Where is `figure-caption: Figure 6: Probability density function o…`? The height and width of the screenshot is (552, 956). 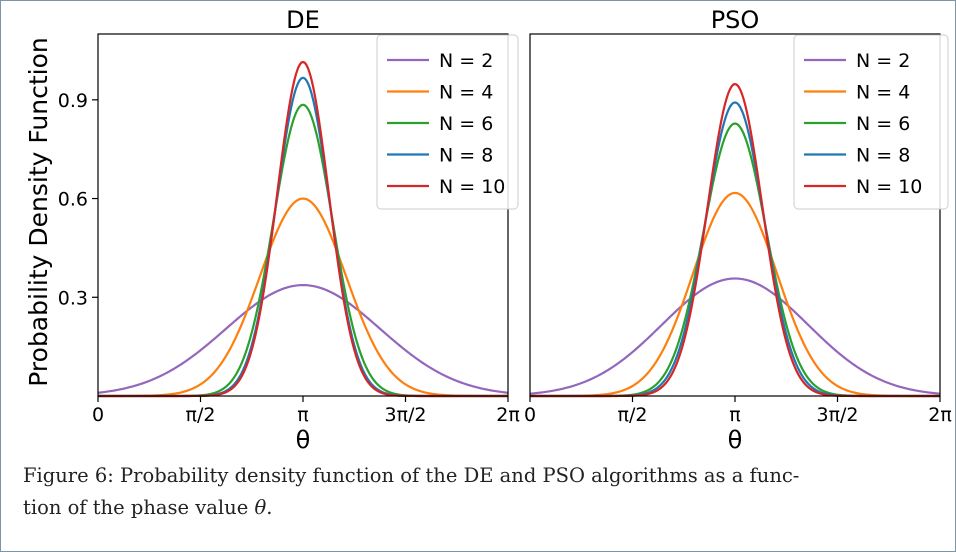 figure-caption: Figure 6: Probability density function o… is located at coordinates (478, 492).